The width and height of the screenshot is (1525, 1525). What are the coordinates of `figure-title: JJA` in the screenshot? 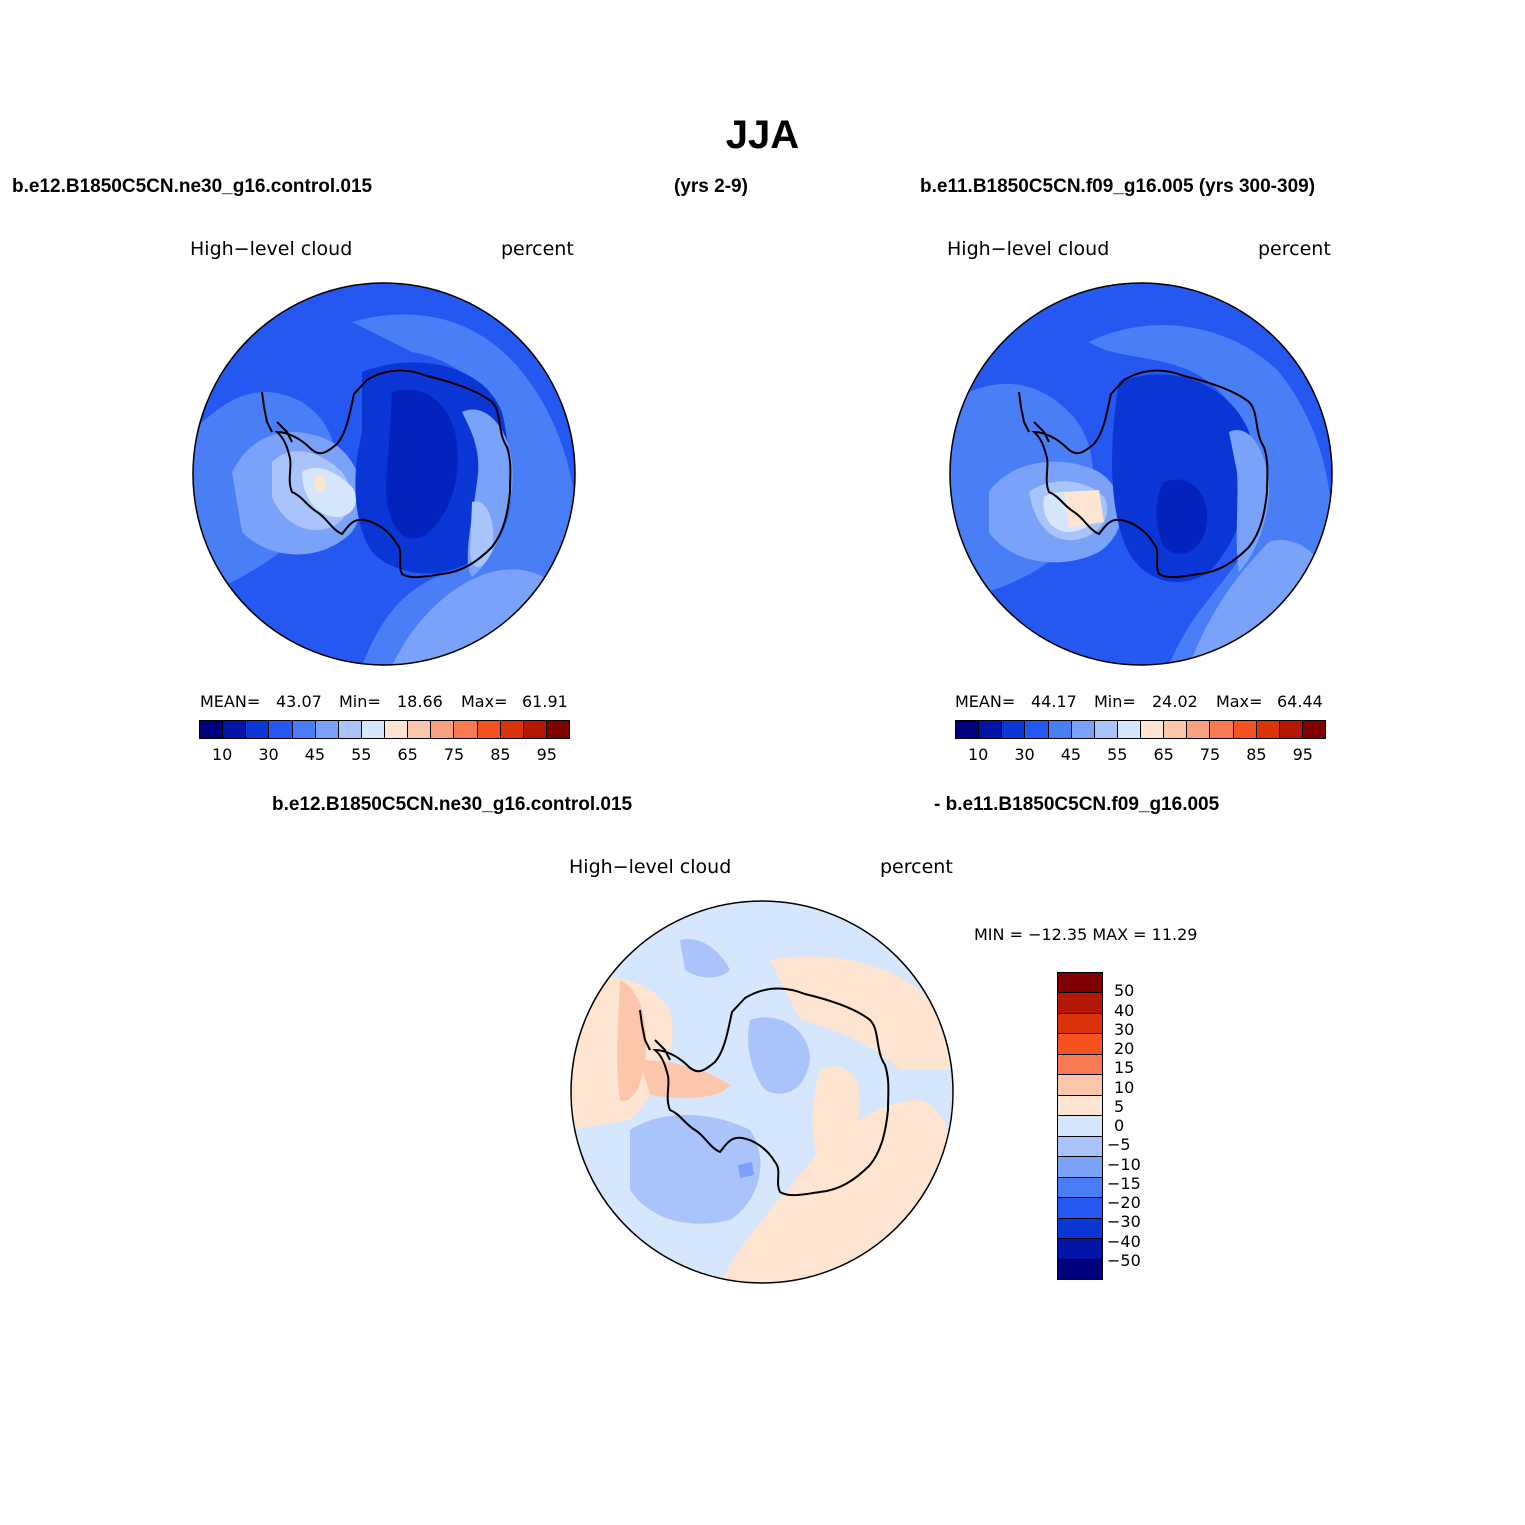 It's located at (762, 135).